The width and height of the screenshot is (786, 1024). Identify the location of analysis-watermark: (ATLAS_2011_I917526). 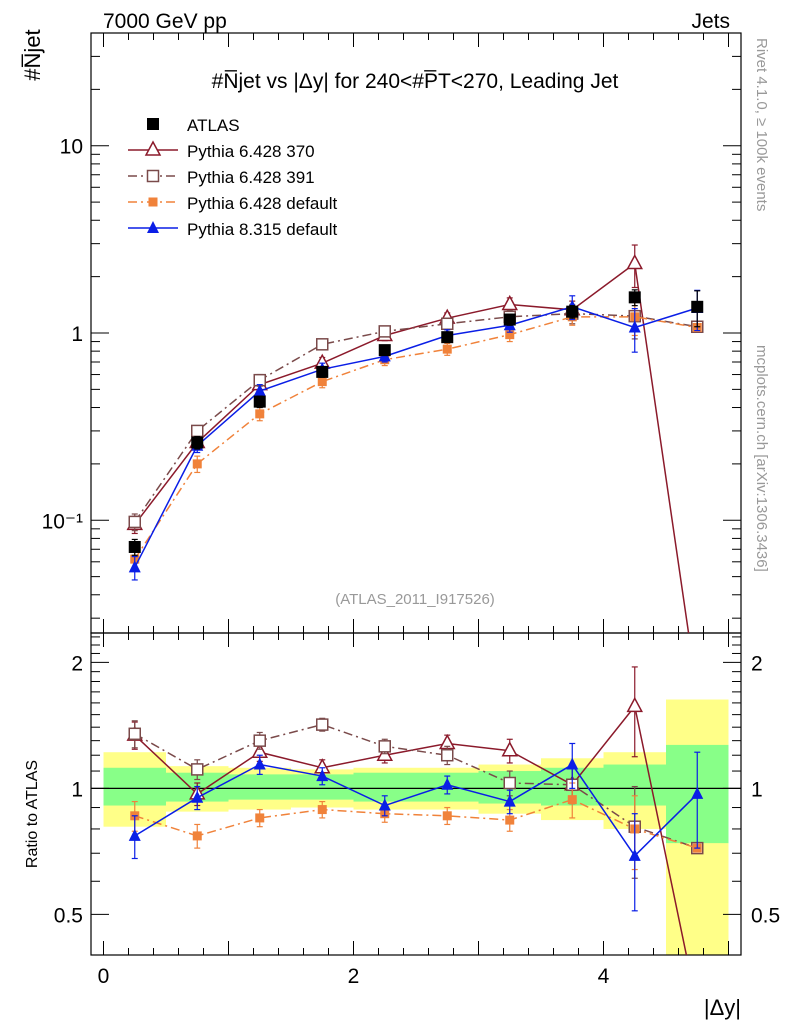
(415, 599).